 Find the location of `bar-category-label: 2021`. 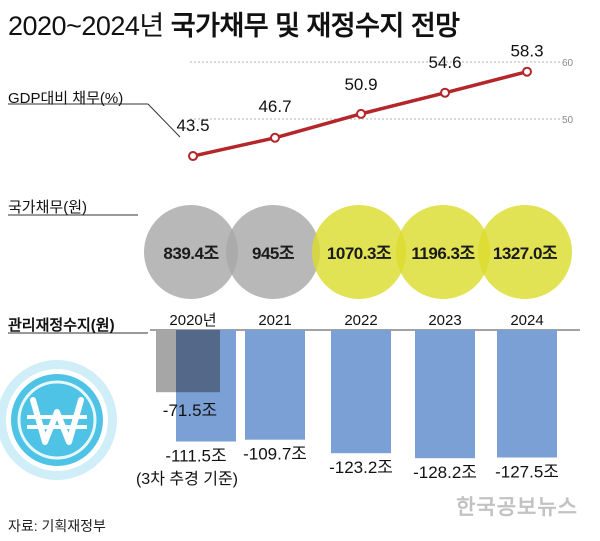

bar-category-label: 2021 is located at coordinates (274, 320).